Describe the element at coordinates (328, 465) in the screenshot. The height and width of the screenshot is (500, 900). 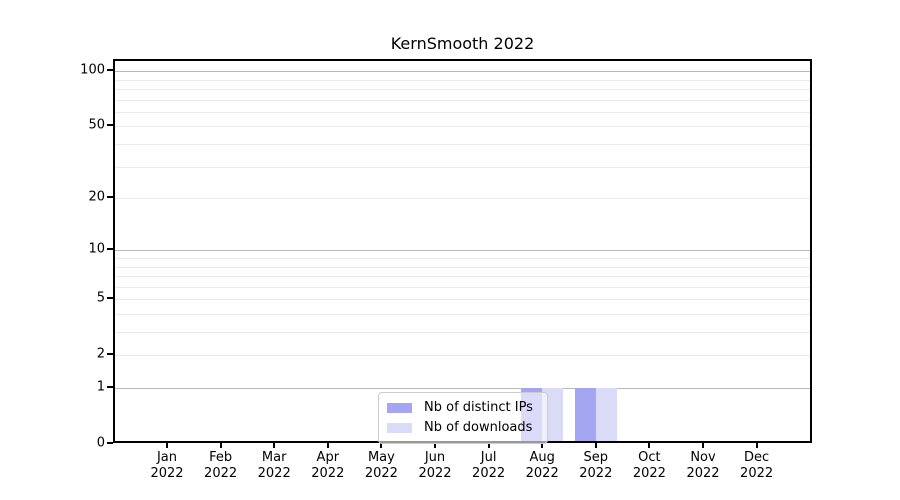
I see `x-tick-label: Apr 2022` at that location.